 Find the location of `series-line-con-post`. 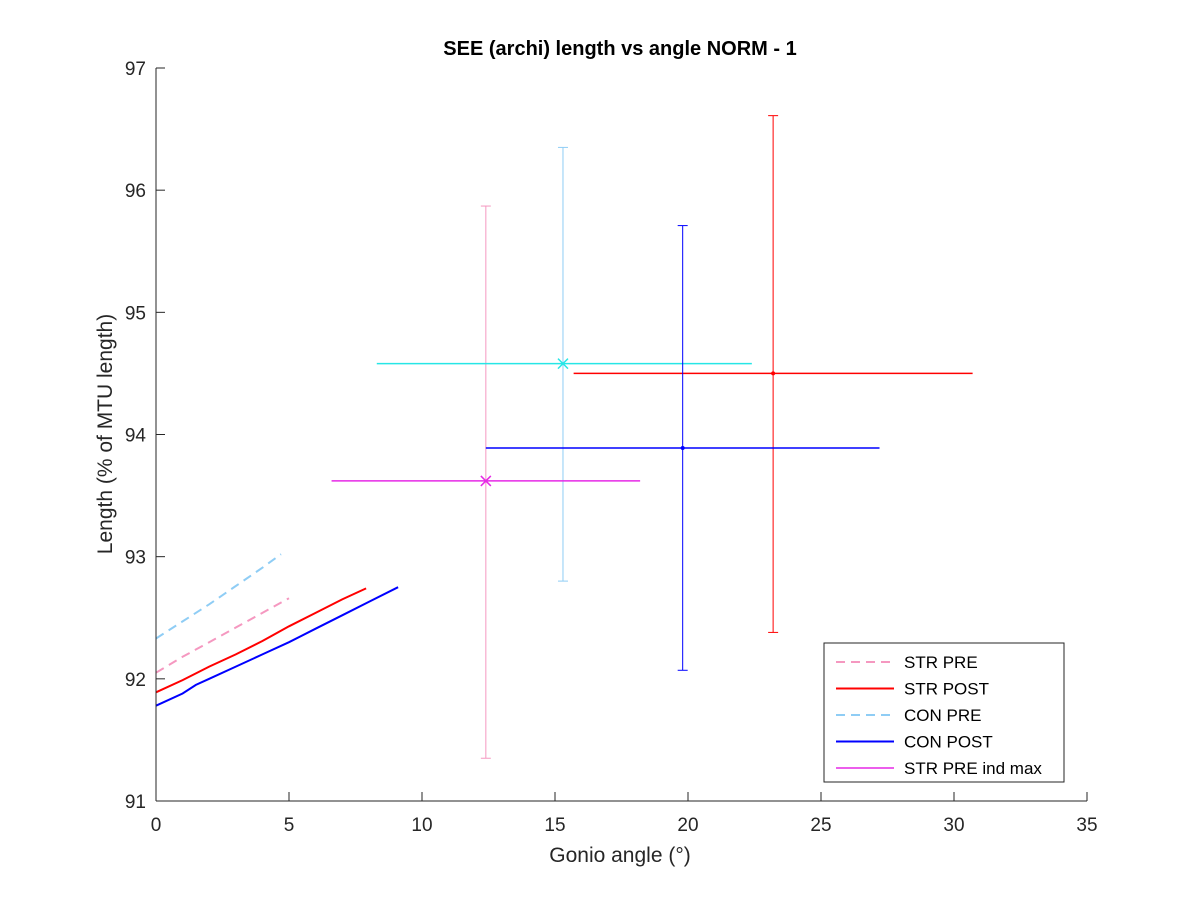

series-line-con-post is located at coordinates (277, 646).